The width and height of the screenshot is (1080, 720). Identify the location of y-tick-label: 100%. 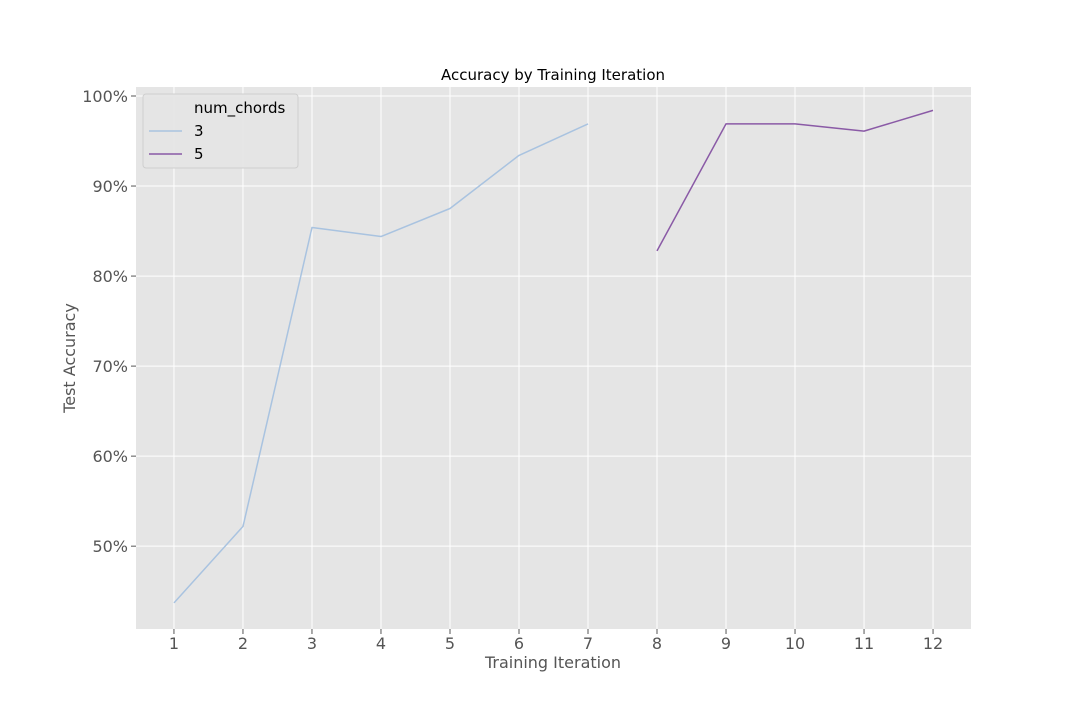
(105, 96).